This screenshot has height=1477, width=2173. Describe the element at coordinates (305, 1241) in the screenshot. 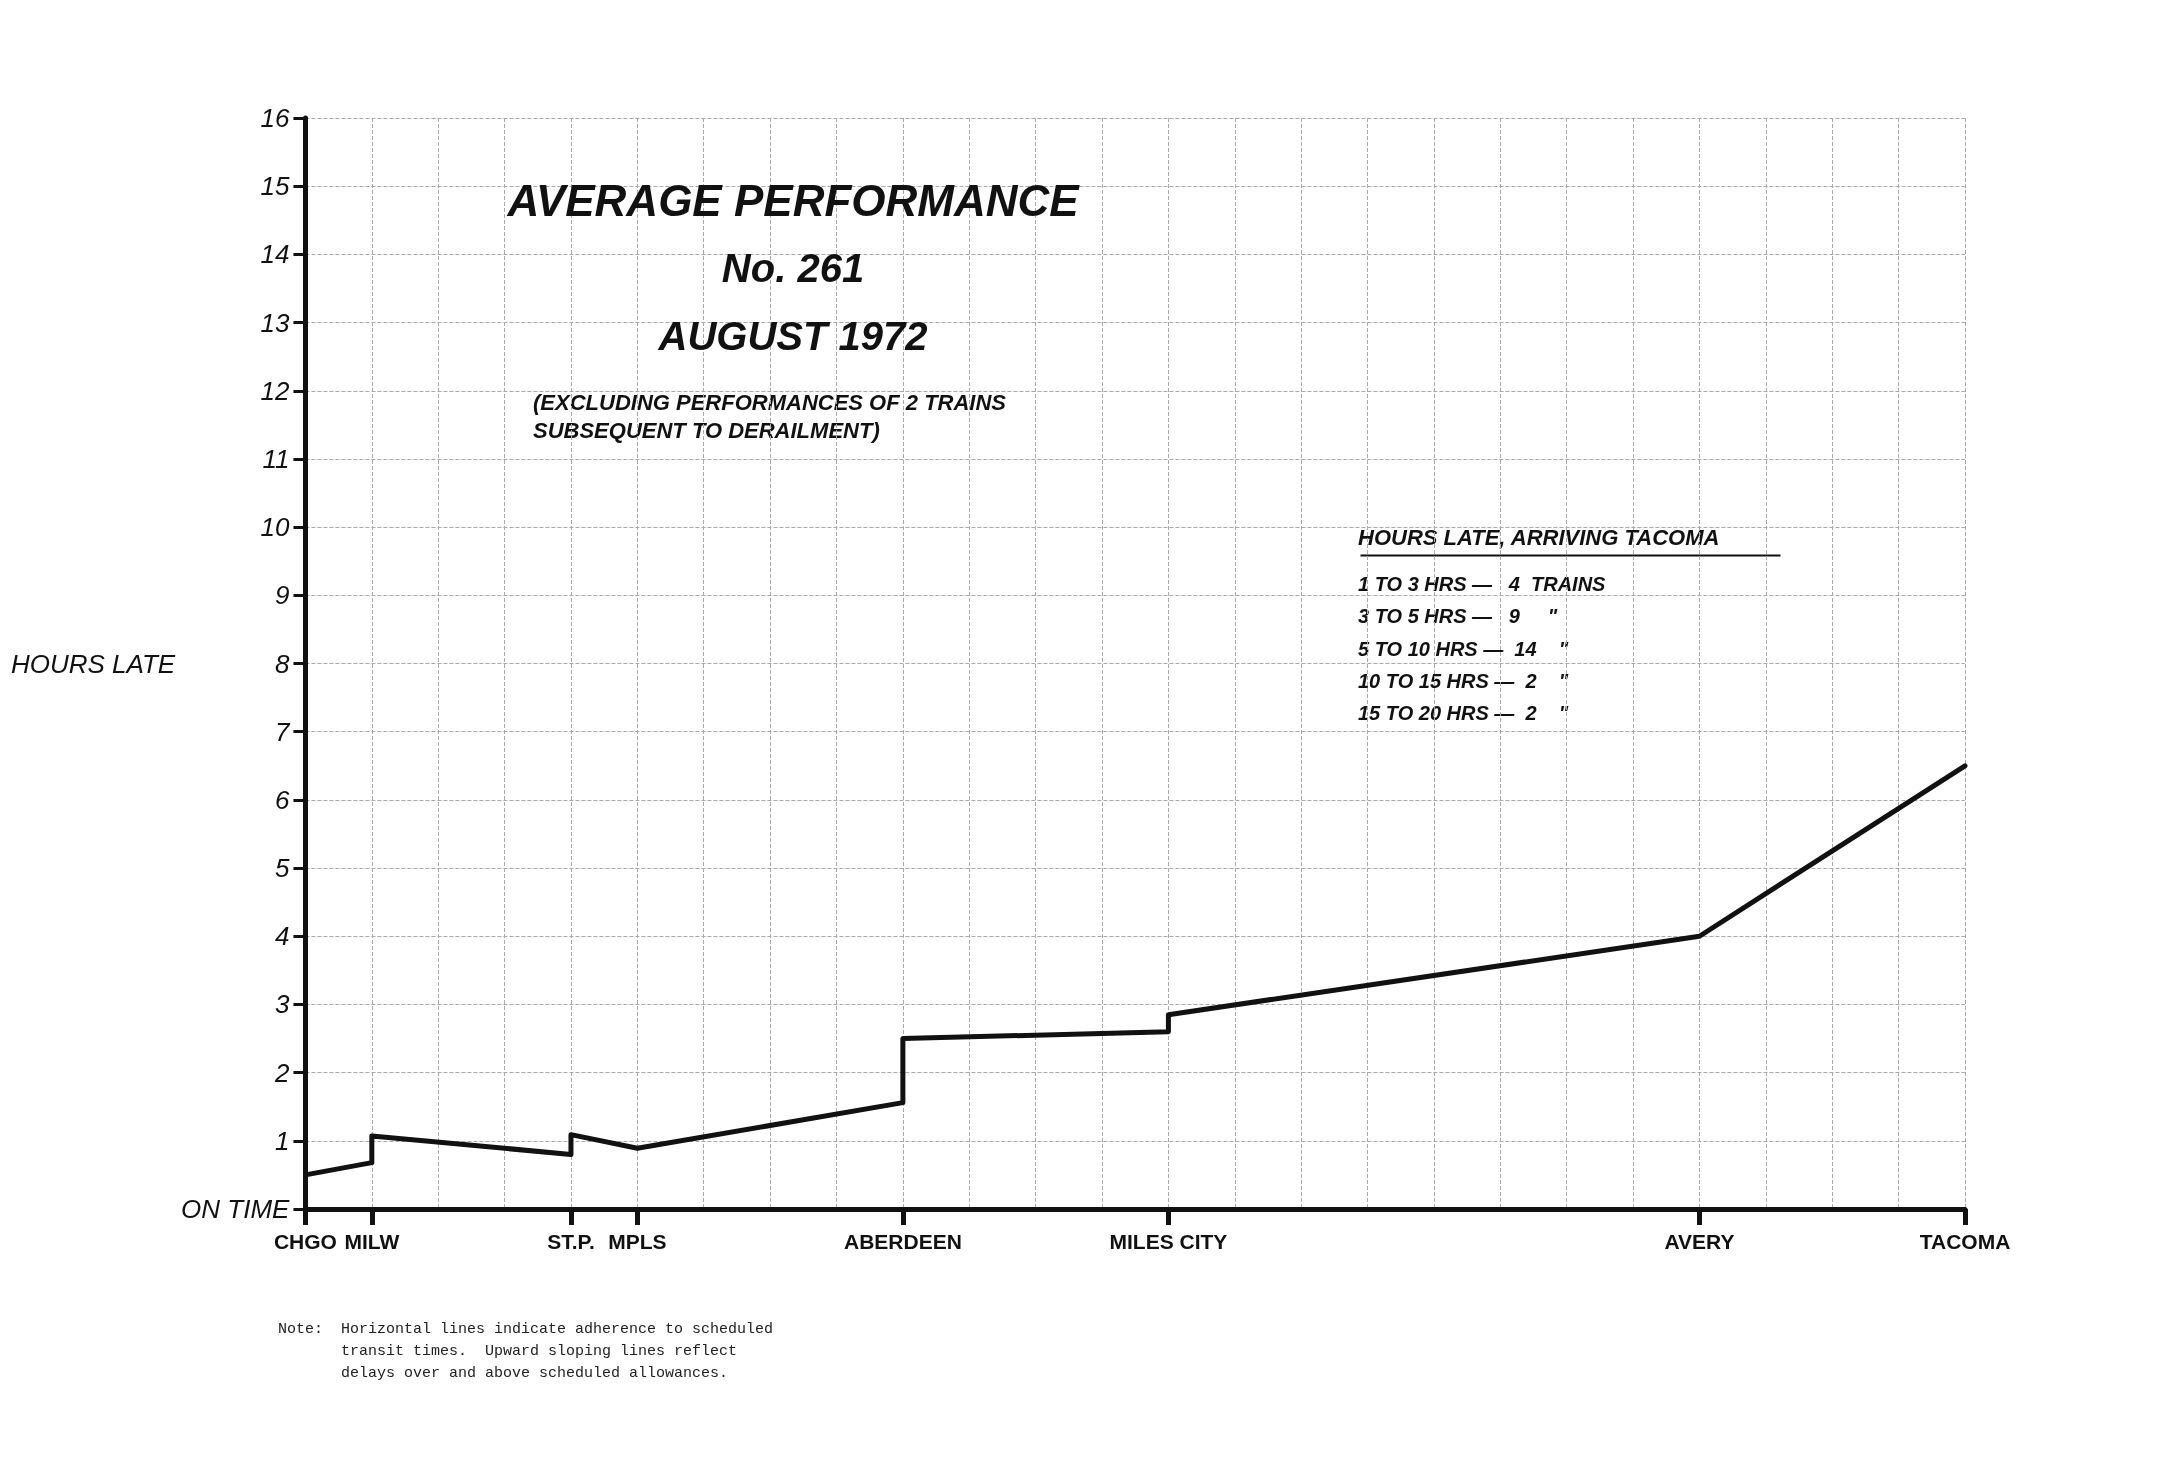

I see `x-tick-label: CHGO` at that location.